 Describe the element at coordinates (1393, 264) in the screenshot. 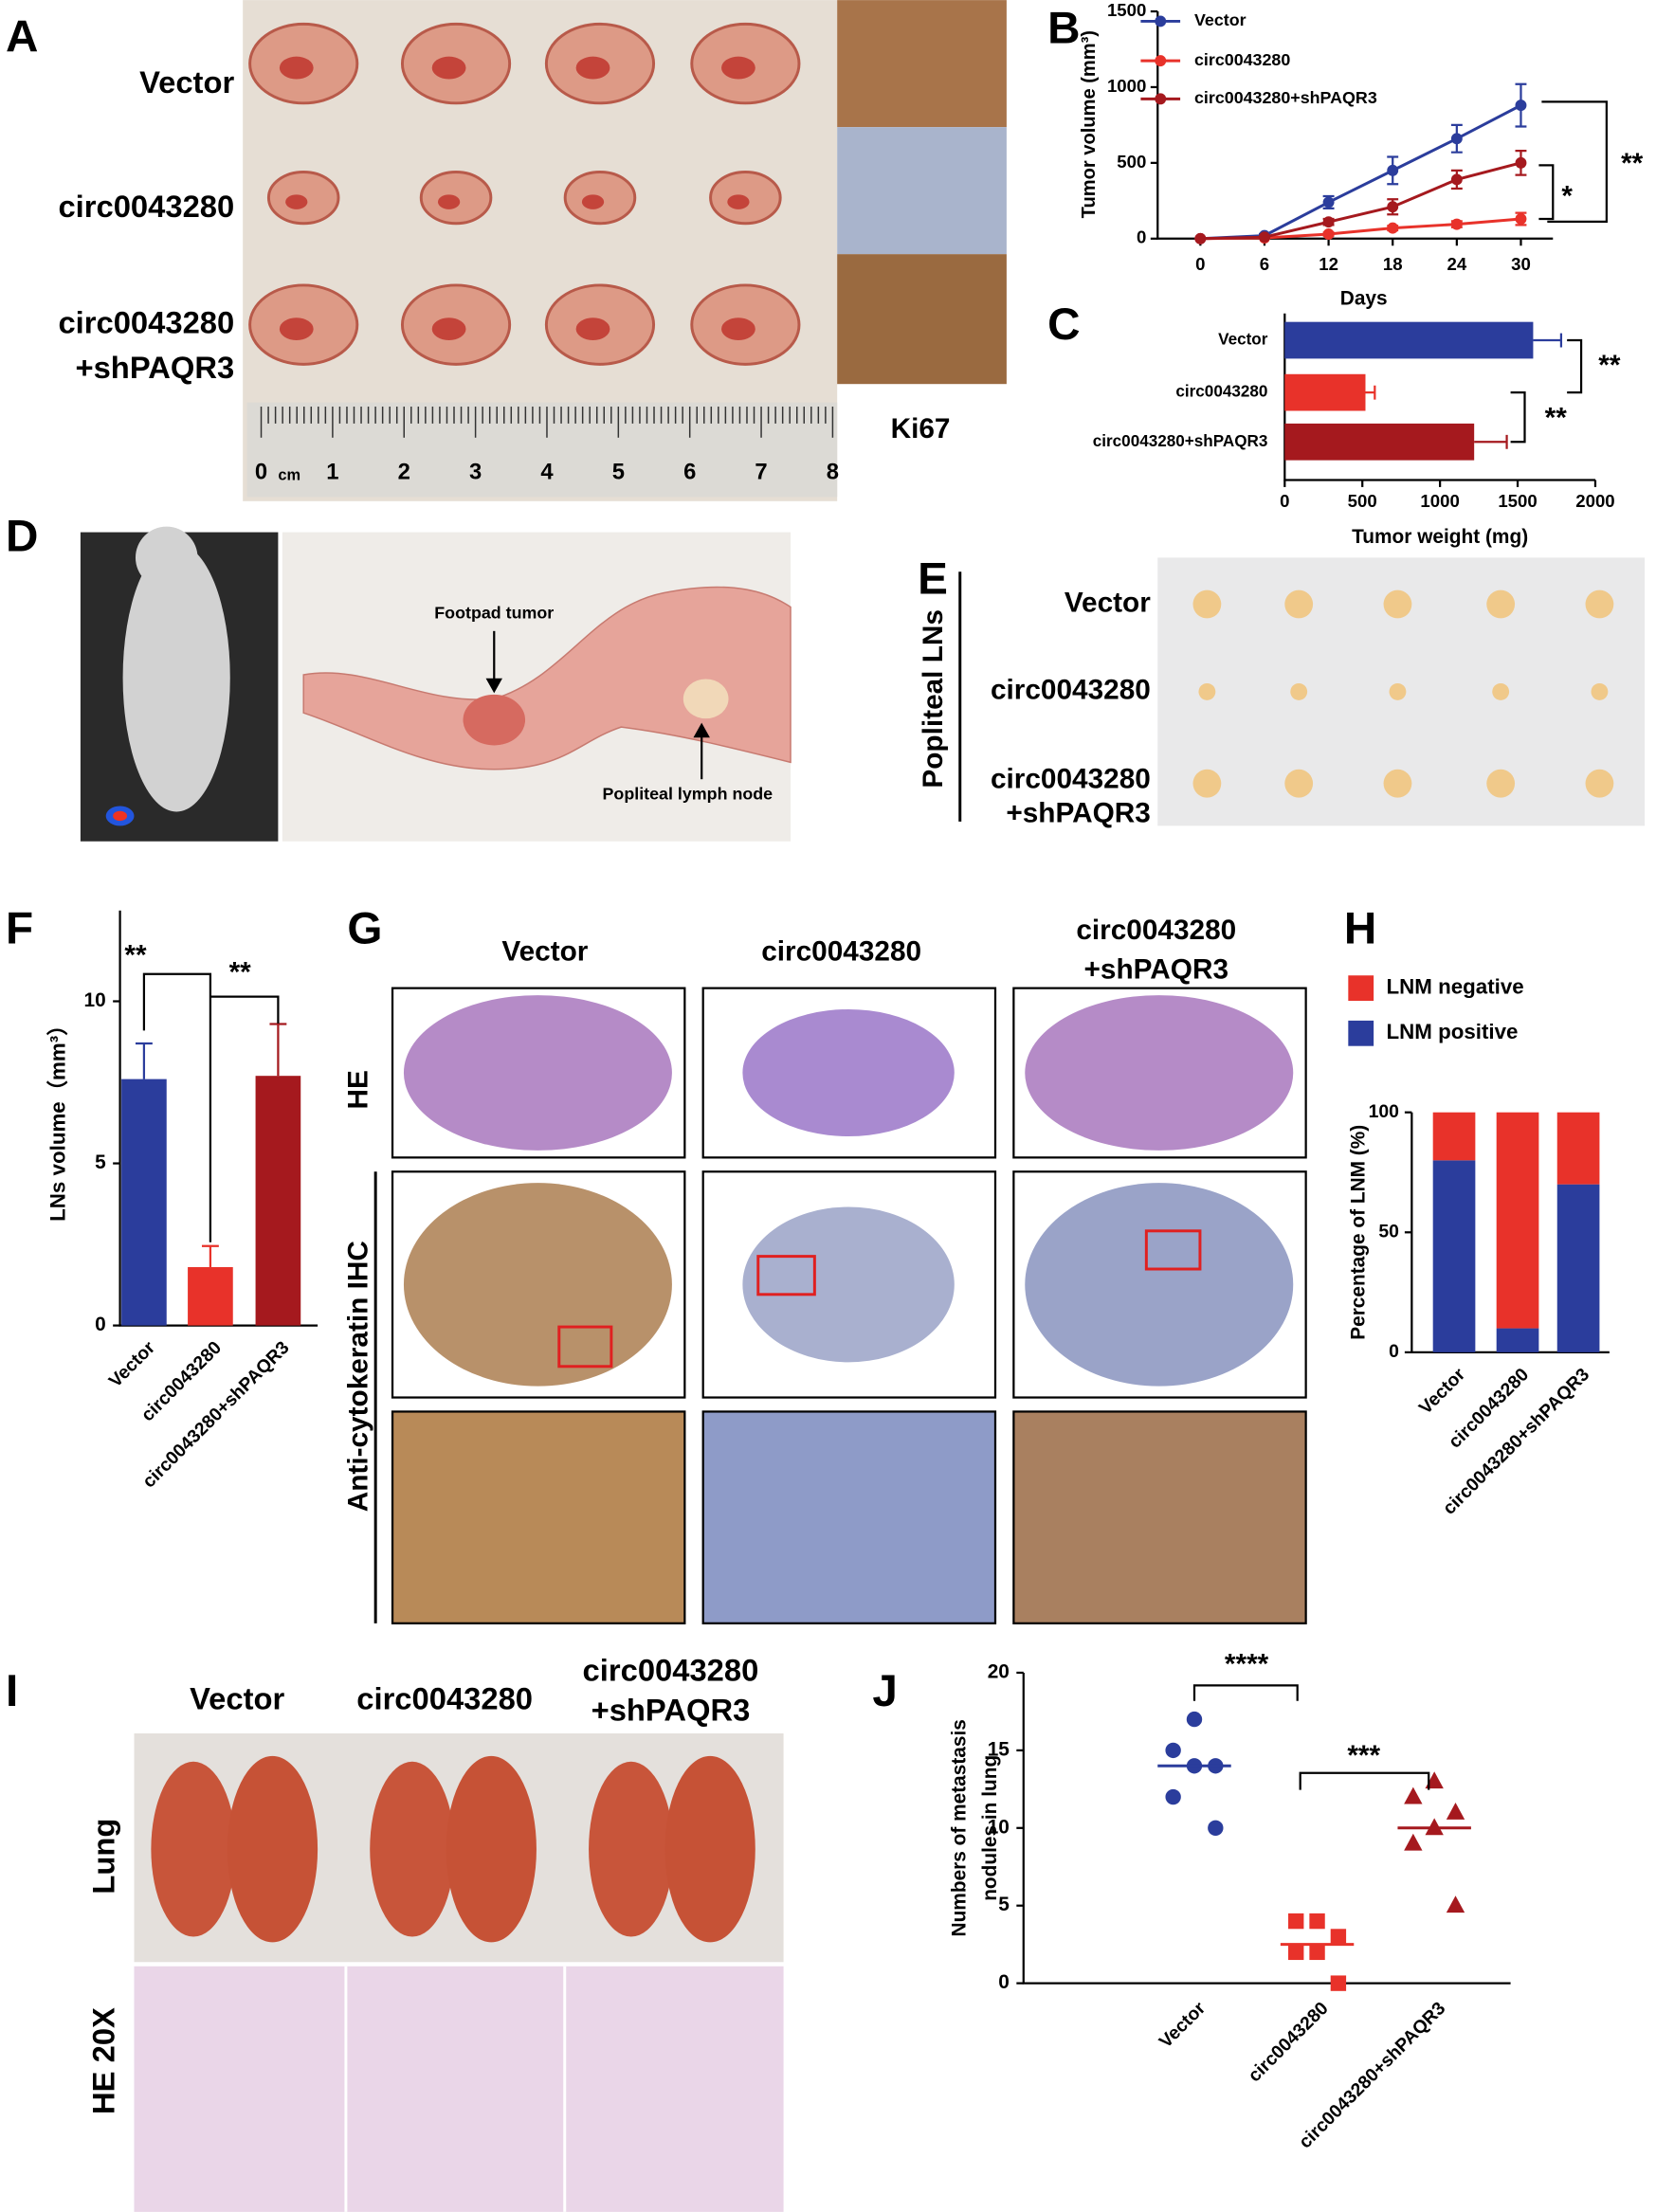

I see `x-tick-label: 18` at that location.